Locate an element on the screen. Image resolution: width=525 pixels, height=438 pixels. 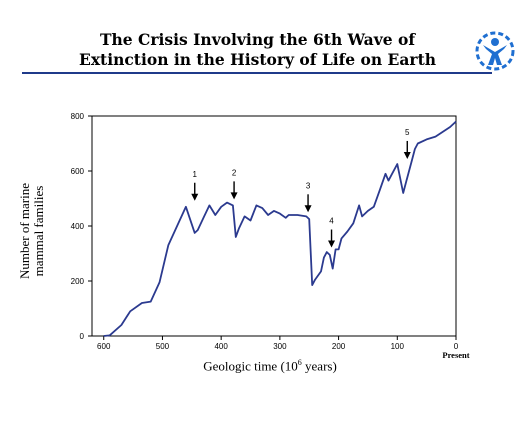
logo-figure is located at coordinates (495, 55).